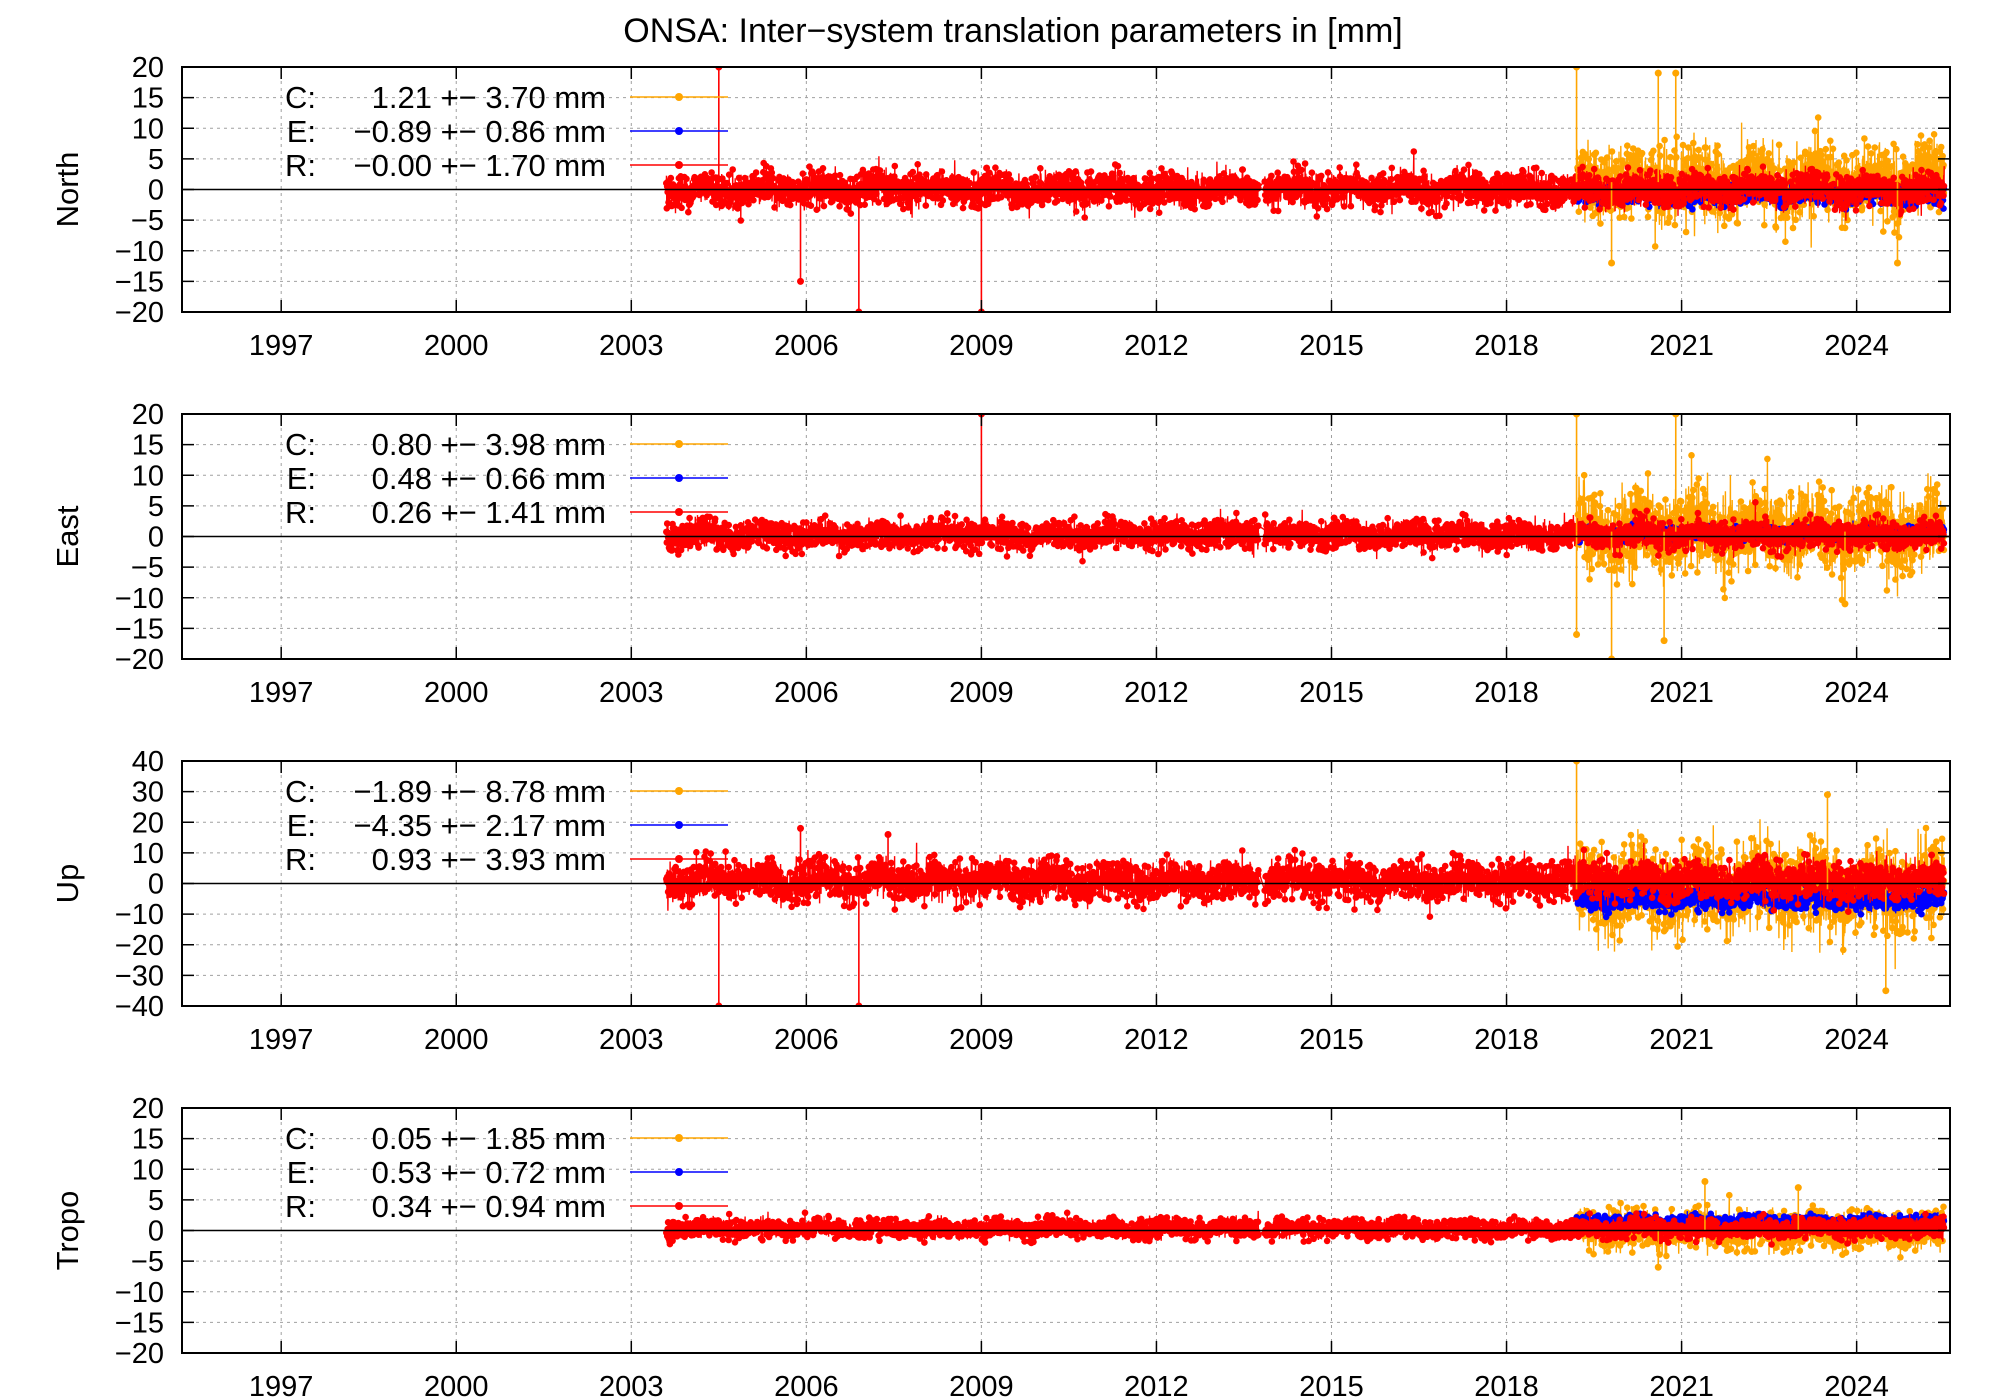 The image size is (2000, 1400). I want to click on y-tick-label: 10, so click(148, 129).